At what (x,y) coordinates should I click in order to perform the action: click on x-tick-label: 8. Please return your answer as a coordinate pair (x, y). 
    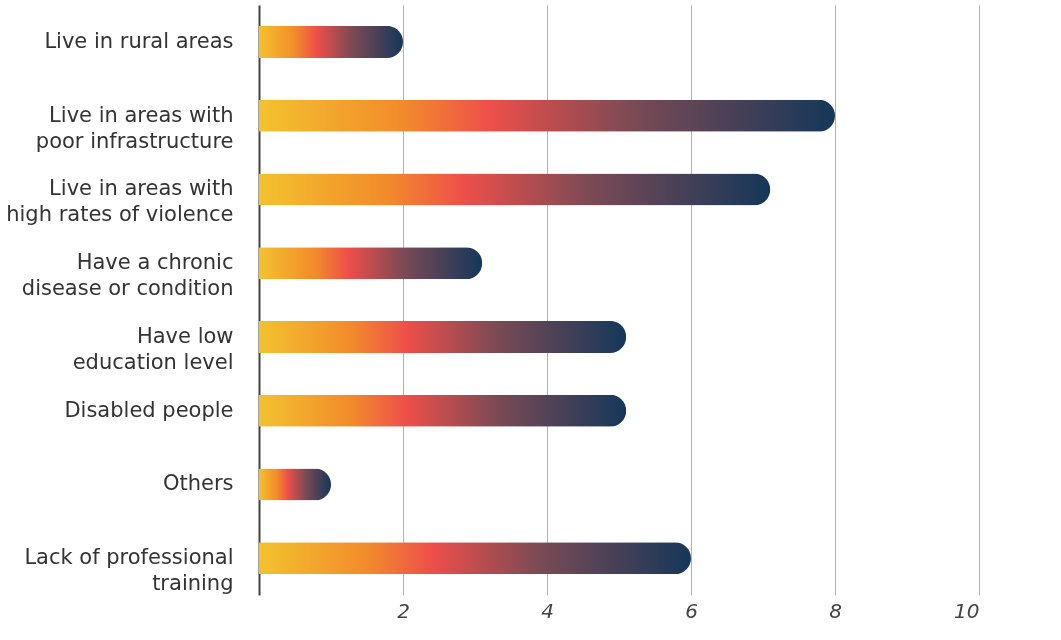
    Looking at the image, I should click on (835, 610).